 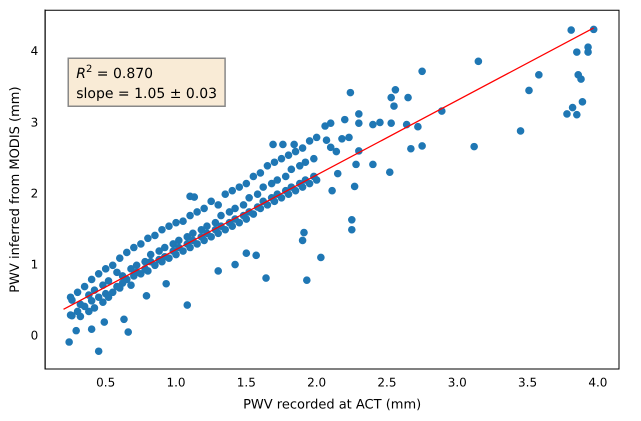 I want to click on x-tick-label: 2.0, so click(x=316, y=382).